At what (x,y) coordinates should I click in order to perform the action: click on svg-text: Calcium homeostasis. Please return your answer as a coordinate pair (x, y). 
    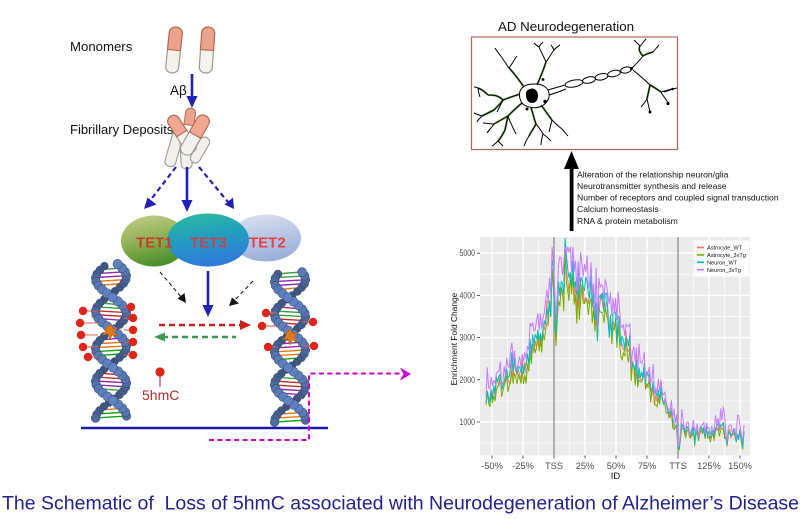
    Looking at the image, I should click on (618, 209).